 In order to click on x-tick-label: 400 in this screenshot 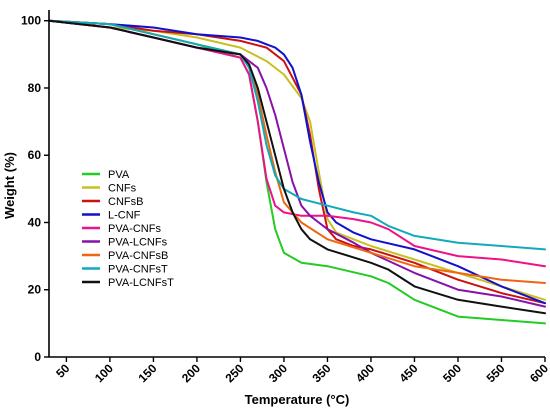, I will do `click(365, 373)`.